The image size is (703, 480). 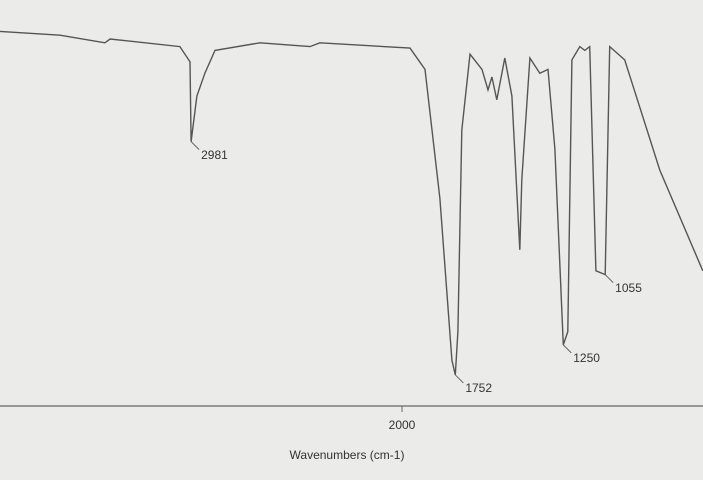 What do you see at coordinates (402, 425) in the screenshot?
I see `x-tick-label: 2000` at bounding box center [402, 425].